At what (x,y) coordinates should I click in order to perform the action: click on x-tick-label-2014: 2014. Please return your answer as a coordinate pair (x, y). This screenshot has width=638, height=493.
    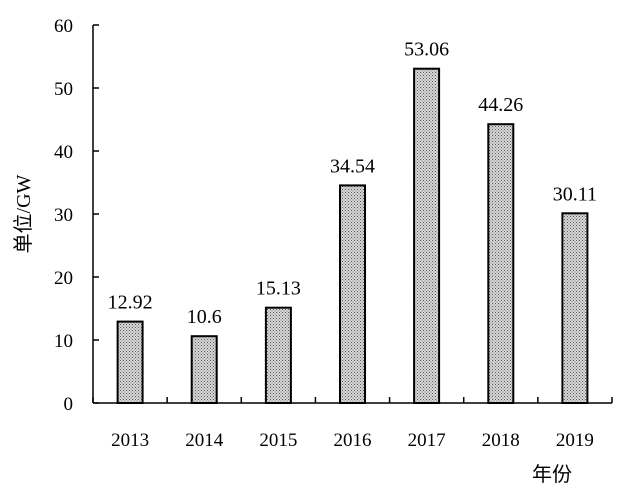
    Looking at the image, I should click on (204, 440).